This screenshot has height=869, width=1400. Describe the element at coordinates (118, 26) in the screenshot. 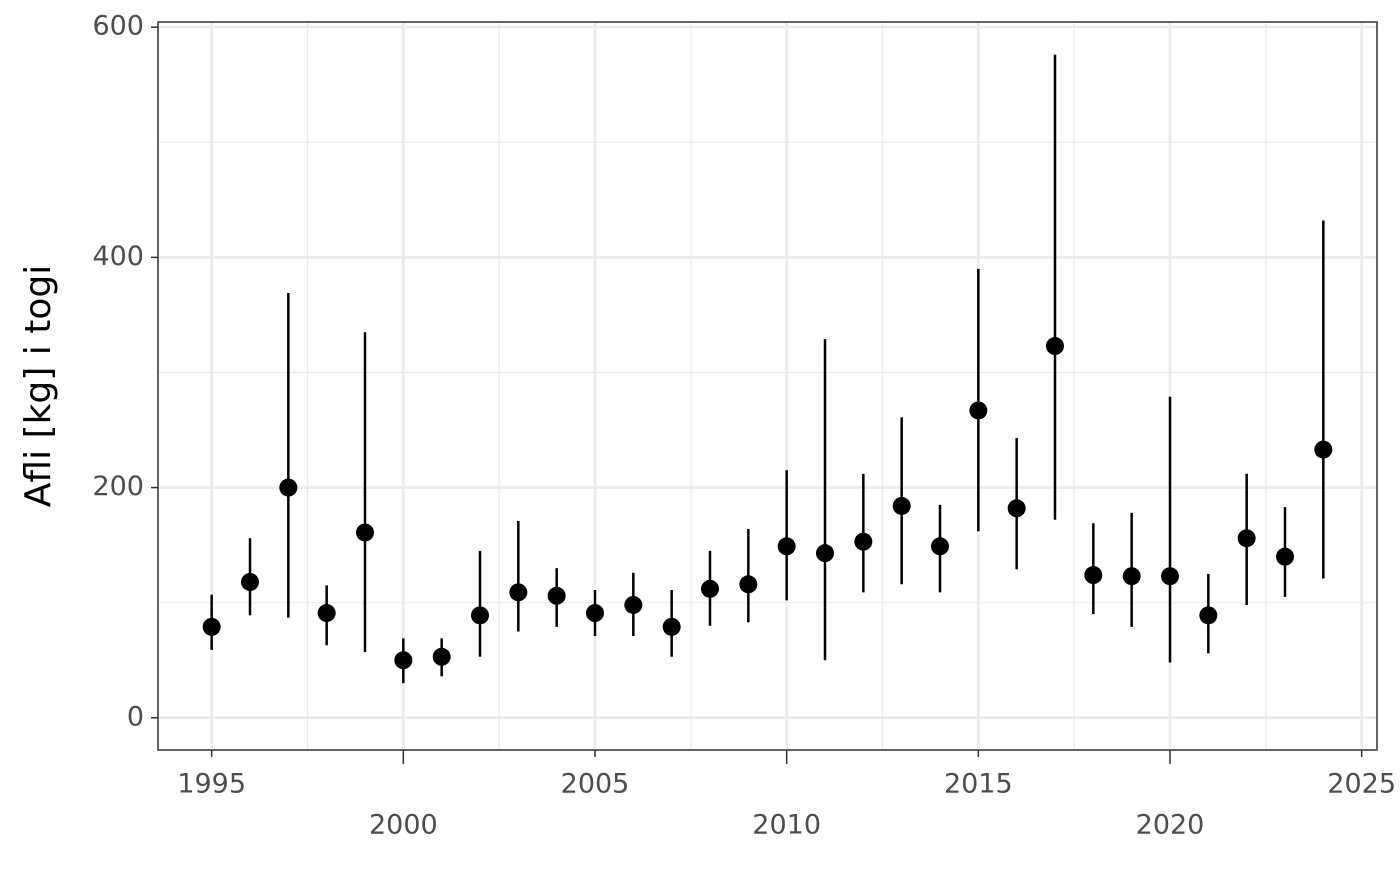

I see `y-tick-label: 600` at that location.